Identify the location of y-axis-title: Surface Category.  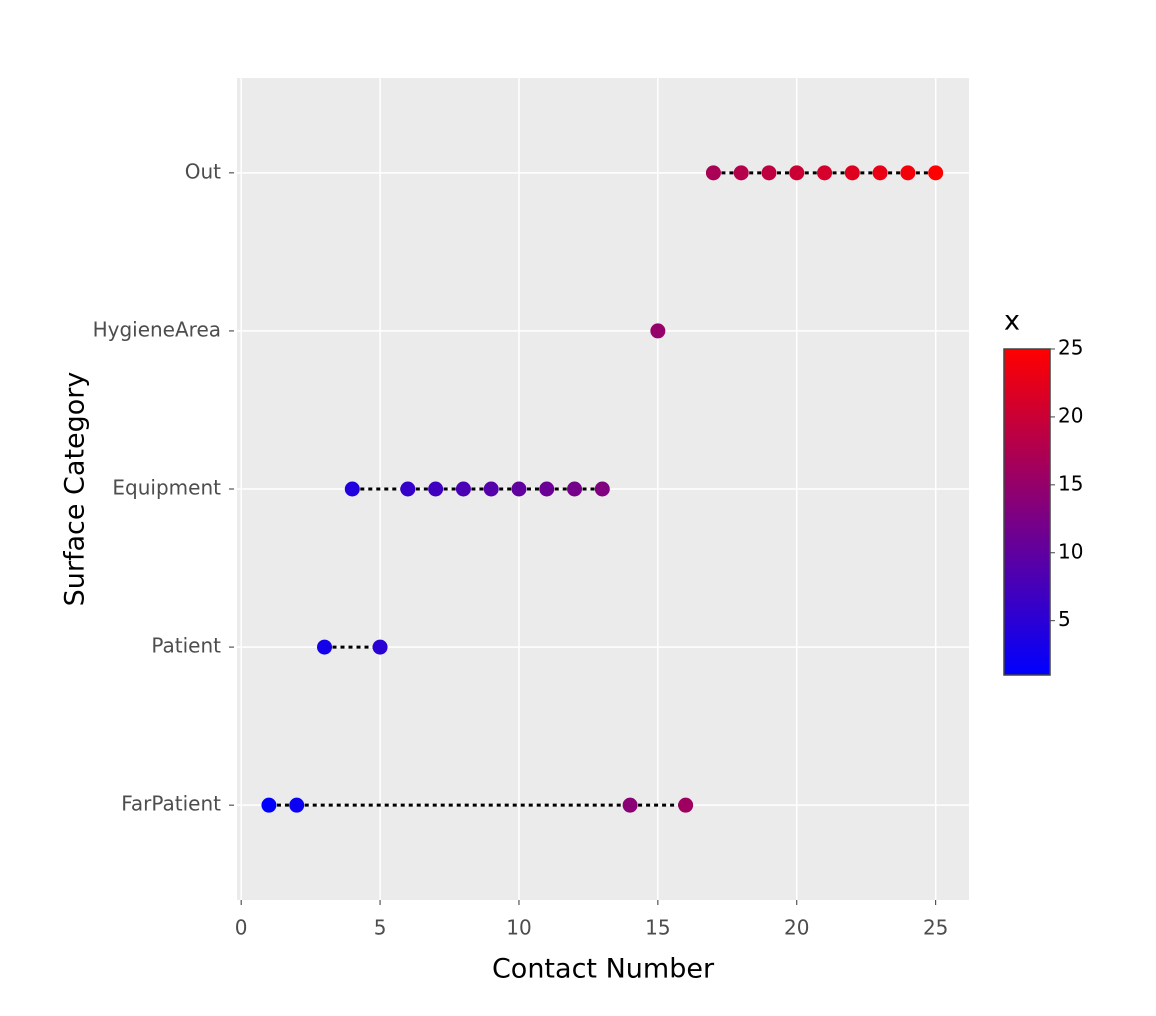
(75, 489).